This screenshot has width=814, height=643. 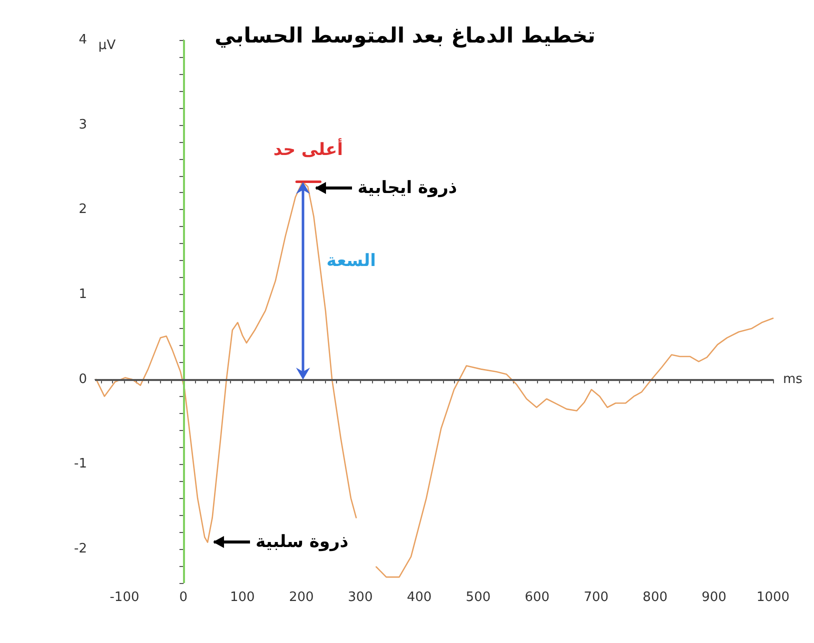 What do you see at coordinates (360, 597) in the screenshot?
I see `x-tick-label: 300` at bounding box center [360, 597].